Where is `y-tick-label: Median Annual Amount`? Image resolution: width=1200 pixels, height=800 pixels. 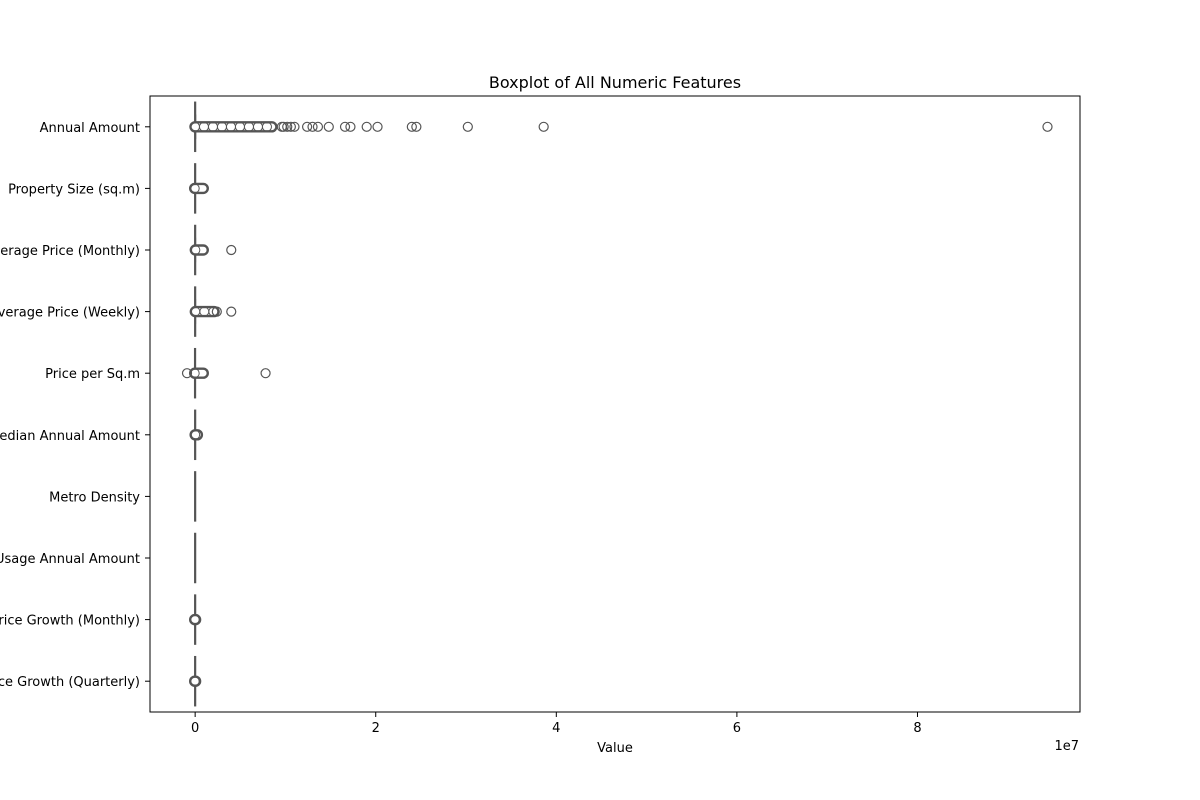 y-tick-label: Median Annual Amount is located at coordinates (70, 436).